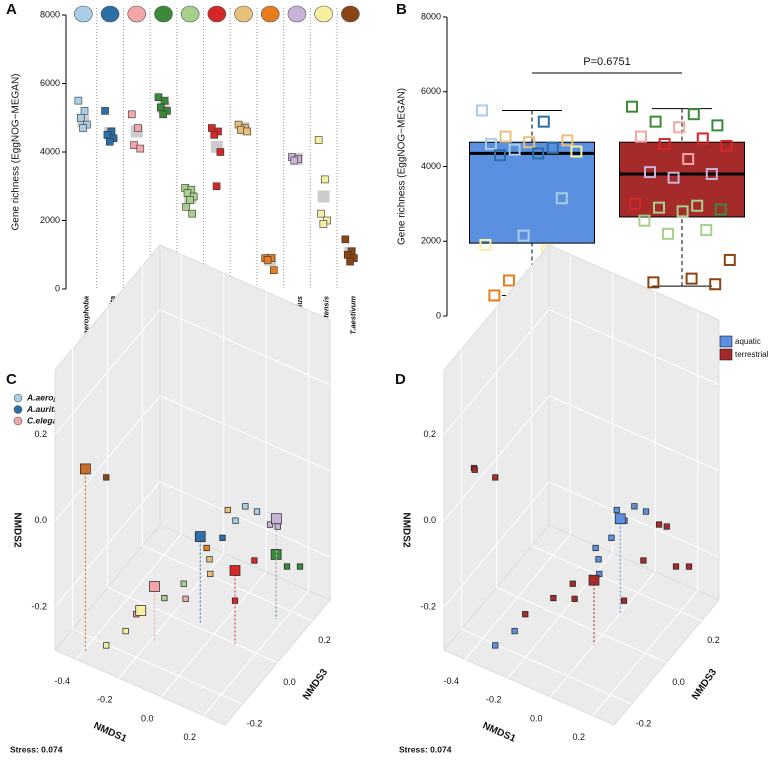  Describe the element at coordinates (18, 421) in the screenshot. I see `legend-icon` at that location.